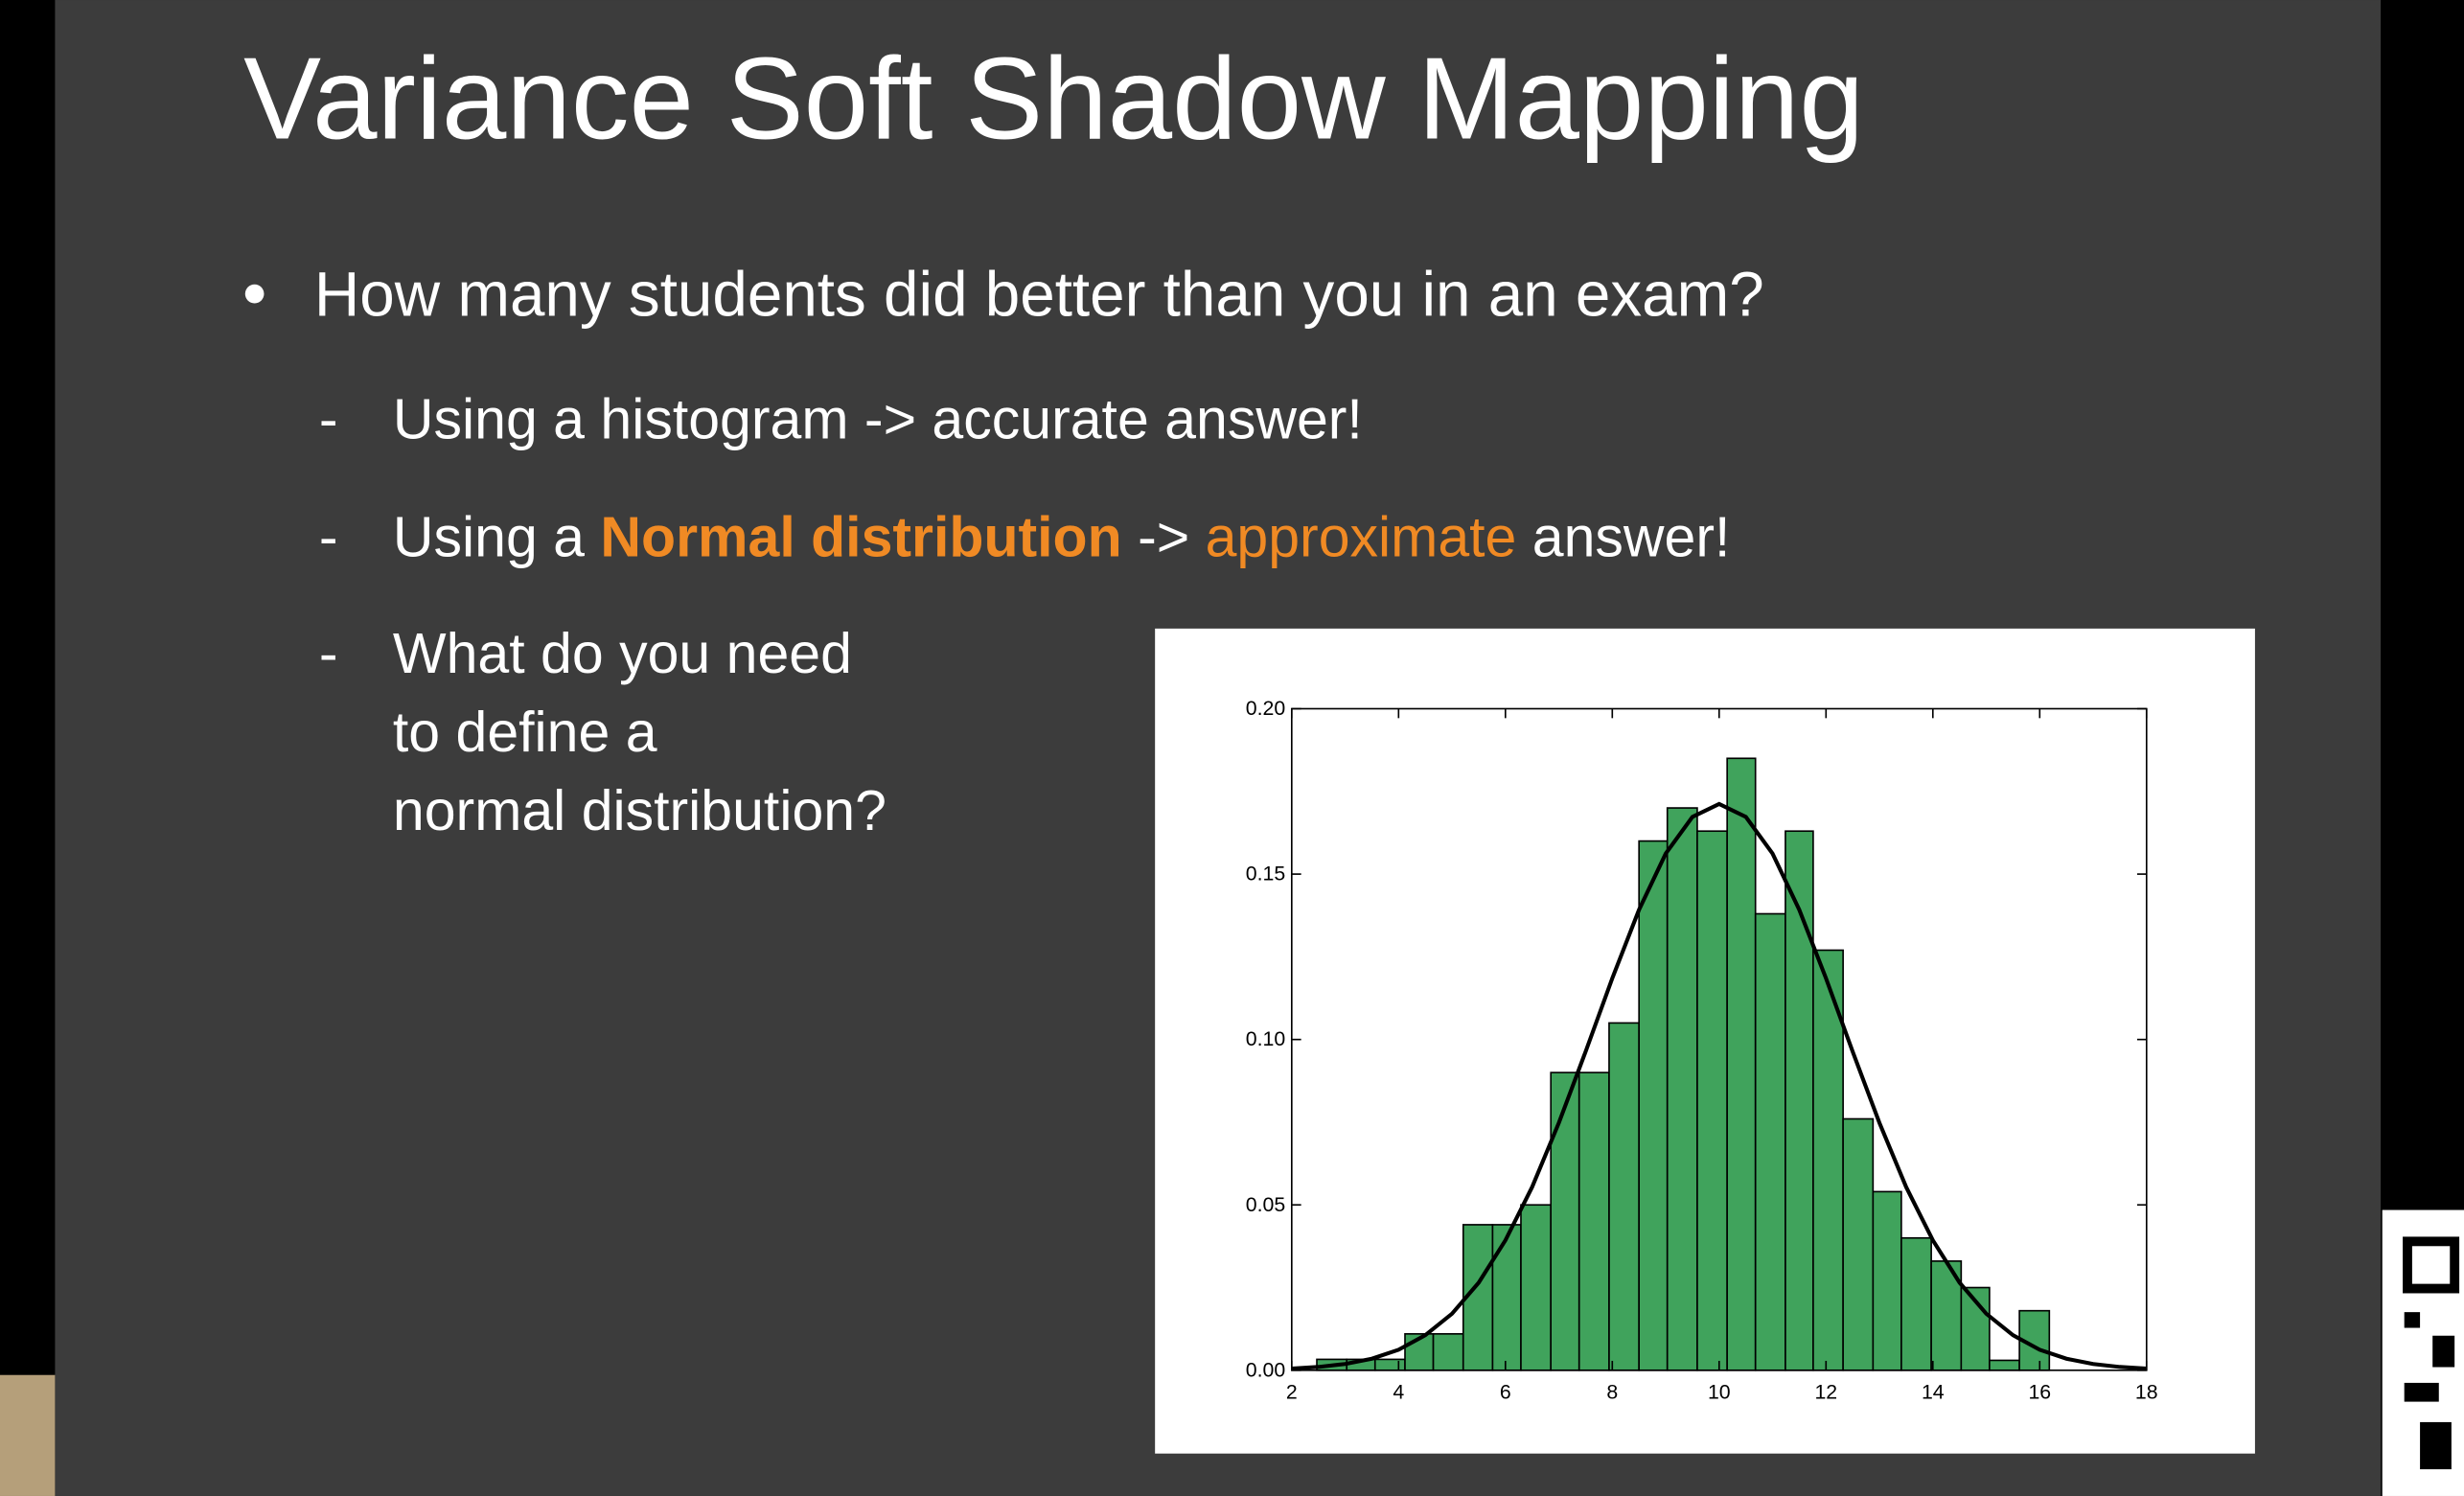 Image resolution: width=2464 pixels, height=1496 pixels. I want to click on x-tick-label: 18, so click(2146, 1392).